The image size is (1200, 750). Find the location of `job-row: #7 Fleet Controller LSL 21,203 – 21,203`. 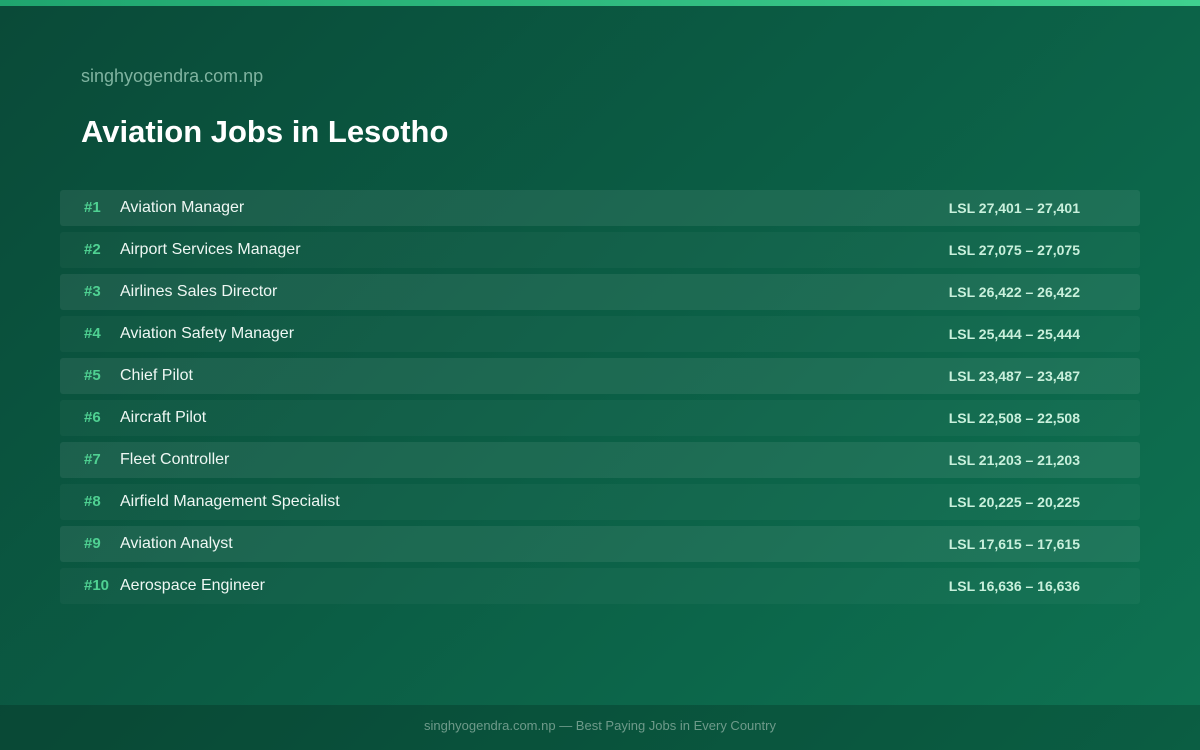

job-row: #7 Fleet Controller LSL 21,203 – 21,203 is located at coordinates (600, 460).